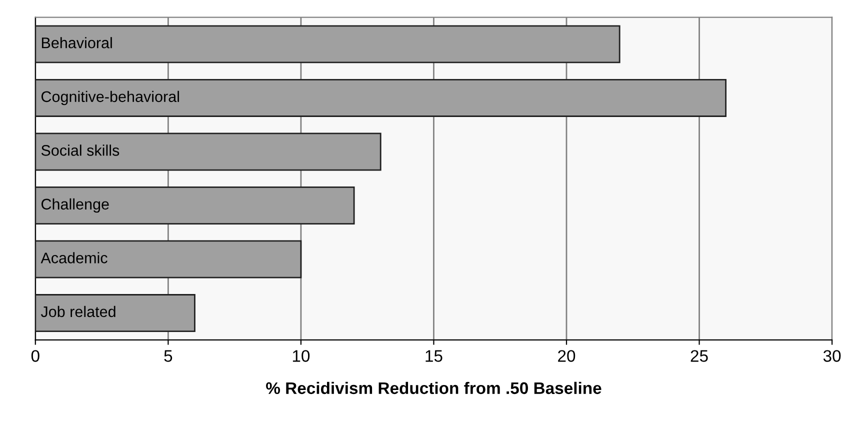  What do you see at coordinates (699, 356) in the screenshot?
I see `x-tick-label: 25` at bounding box center [699, 356].